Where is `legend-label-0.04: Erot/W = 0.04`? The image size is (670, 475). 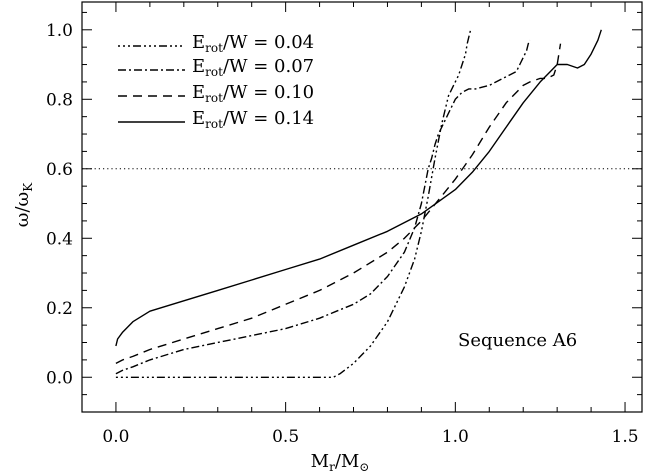 legend-label-0.04: Erot/W = 0.04 is located at coordinates (253, 43).